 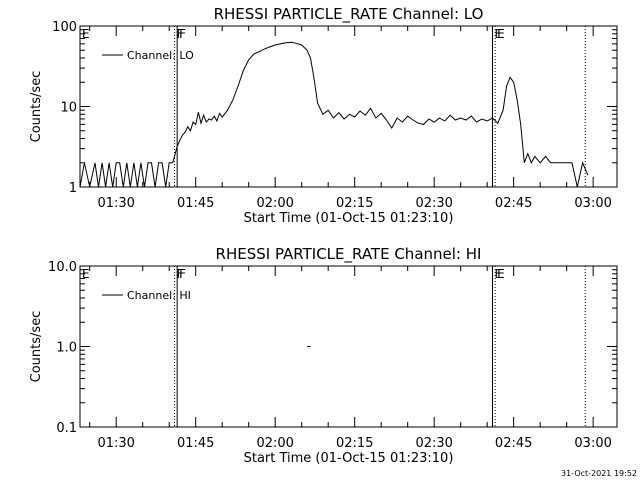 I want to click on chart-title: RHESSI PARTICLE_RATE Channel: LO, so click(x=349, y=14).